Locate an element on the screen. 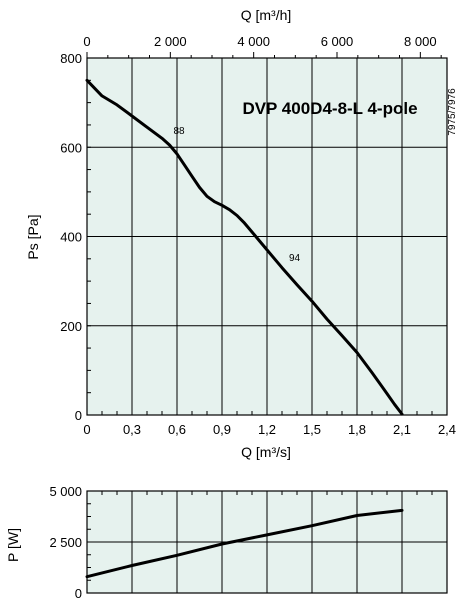 Image resolution: width=466 pixels, height=611 pixels. x-tick-label: 2,4 is located at coordinates (447, 429).